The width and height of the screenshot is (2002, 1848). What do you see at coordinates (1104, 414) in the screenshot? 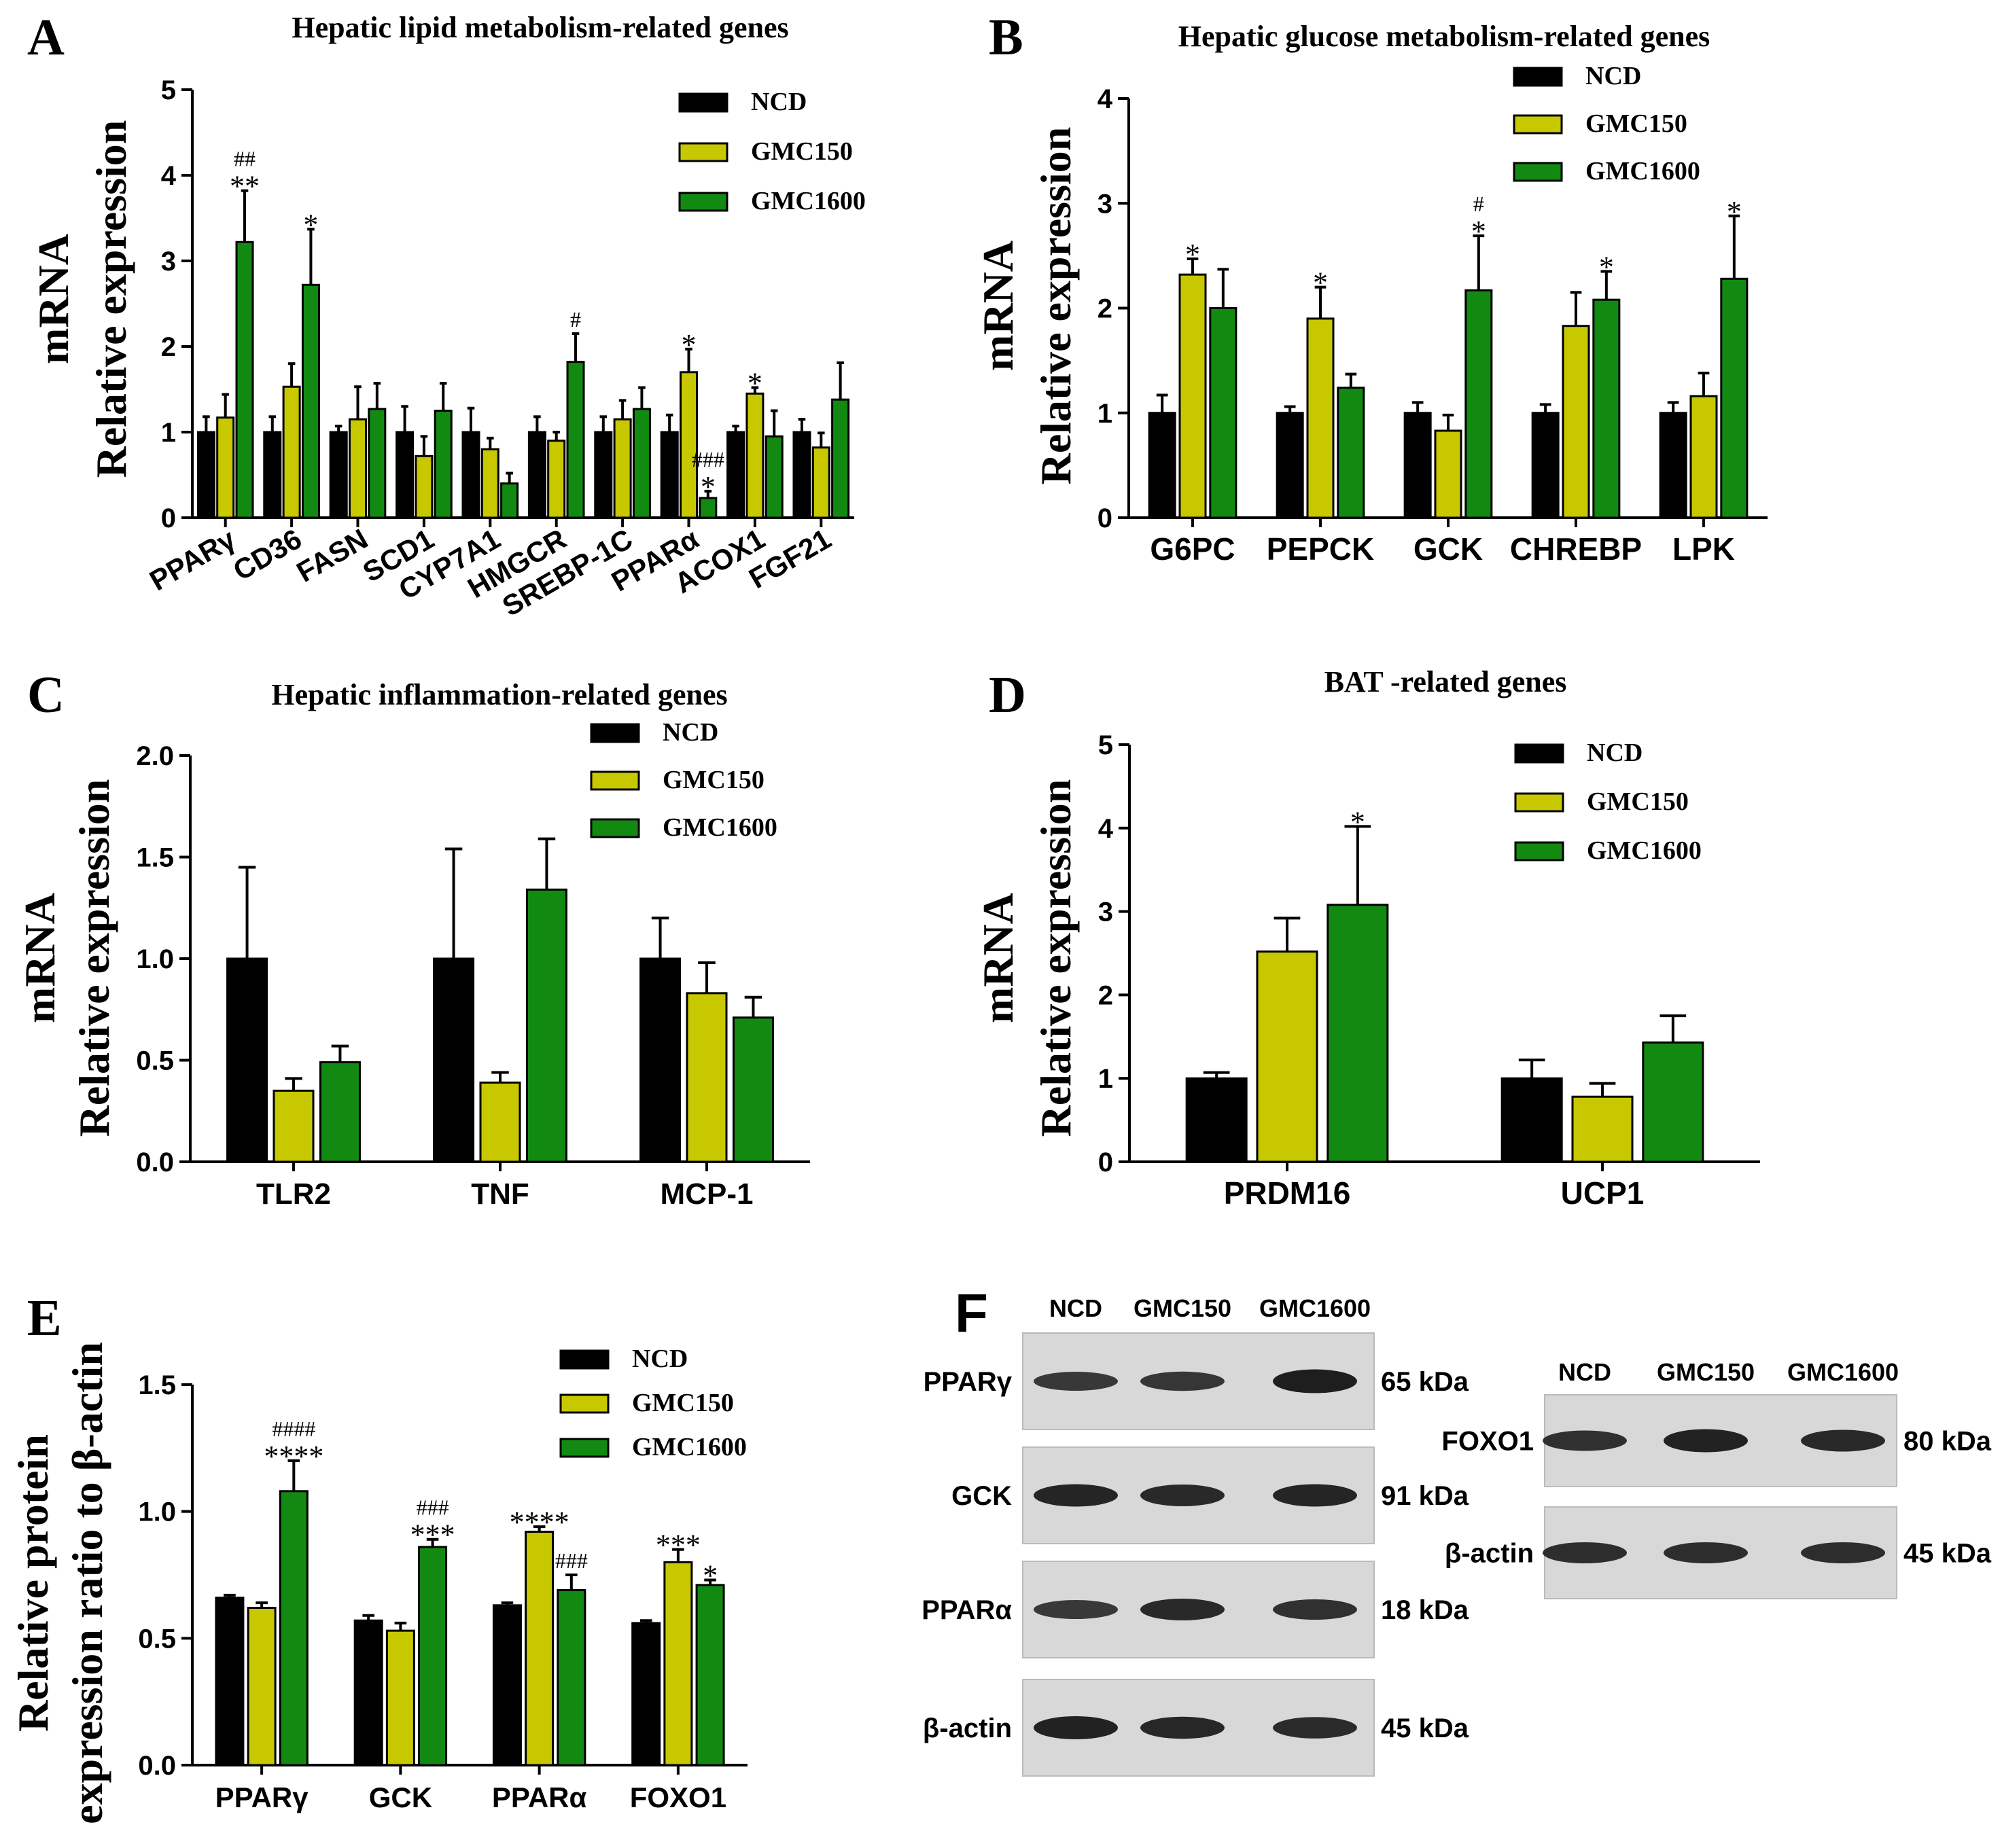
I see `y-tick-label: 1` at bounding box center [1104, 414].